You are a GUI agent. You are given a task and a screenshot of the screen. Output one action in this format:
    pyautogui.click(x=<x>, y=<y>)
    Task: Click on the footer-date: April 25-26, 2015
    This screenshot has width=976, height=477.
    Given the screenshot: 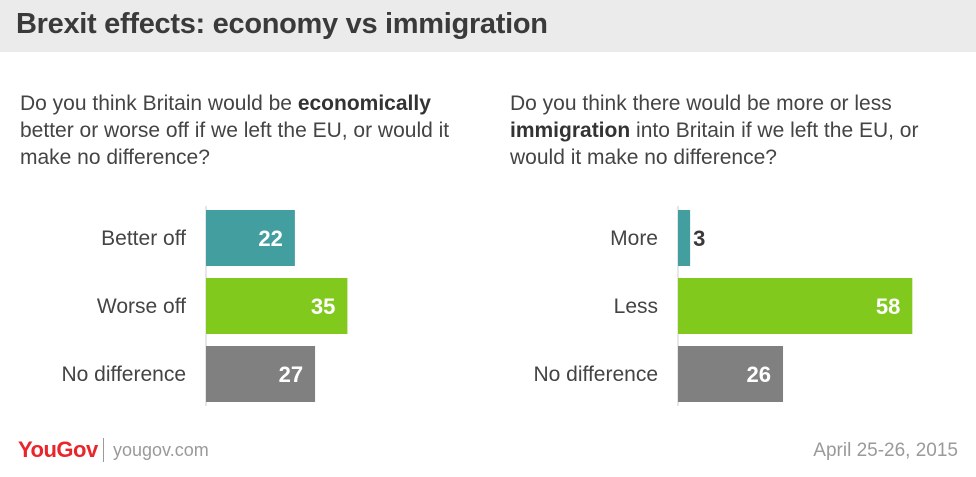 What is the action you would take?
    pyautogui.click(x=885, y=450)
    